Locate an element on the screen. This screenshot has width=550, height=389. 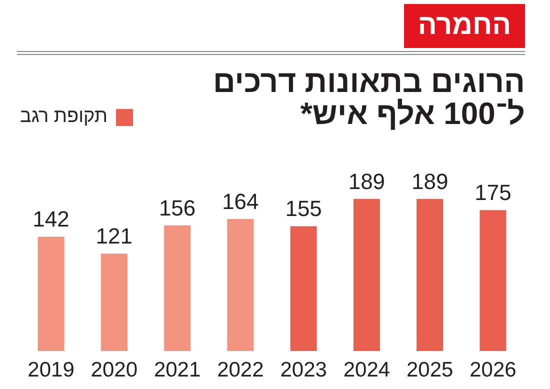
x-tick-label: 2025 is located at coordinates (430, 370).